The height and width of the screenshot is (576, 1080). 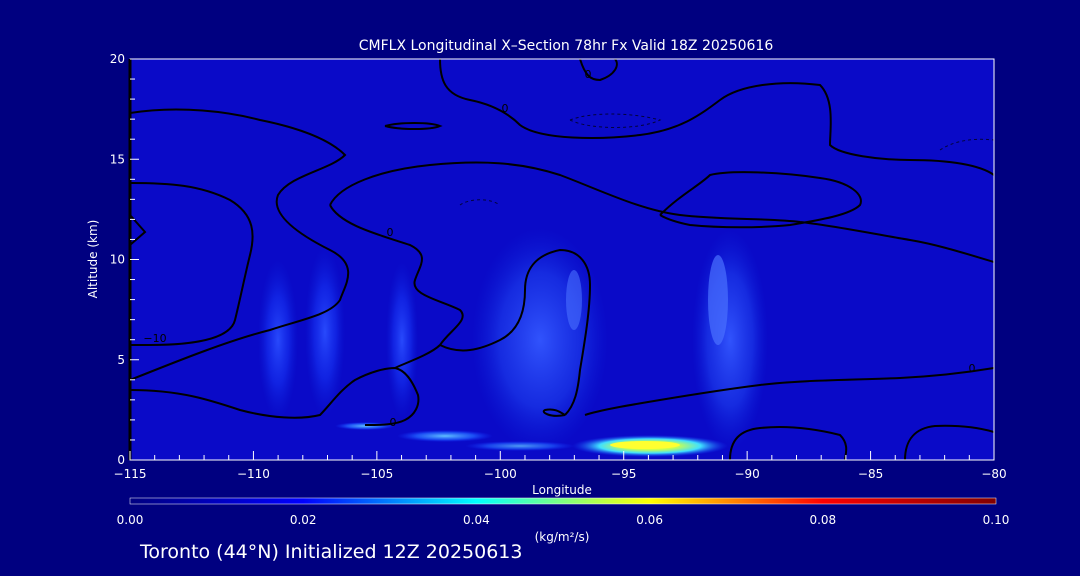 What do you see at coordinates (154, 338) in the screenshot?
I see `contour-label: −10` at bounding box center [154, 338].